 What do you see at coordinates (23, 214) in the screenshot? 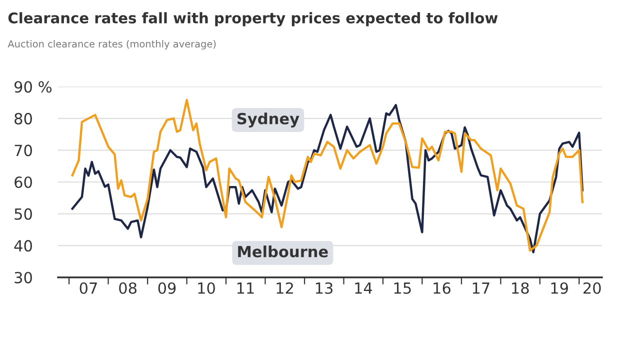
I see `y-tick-label: 50` at bounding box center [23, 214].